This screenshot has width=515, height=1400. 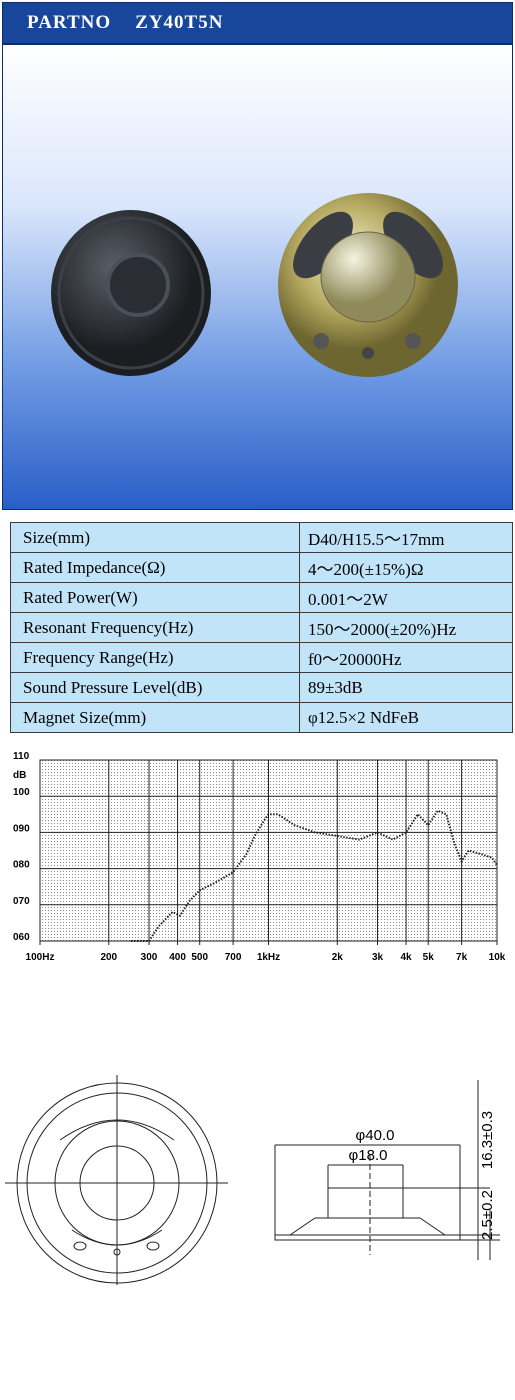 I want to click on x-tick-label: 400, so click(x=177, y=957).